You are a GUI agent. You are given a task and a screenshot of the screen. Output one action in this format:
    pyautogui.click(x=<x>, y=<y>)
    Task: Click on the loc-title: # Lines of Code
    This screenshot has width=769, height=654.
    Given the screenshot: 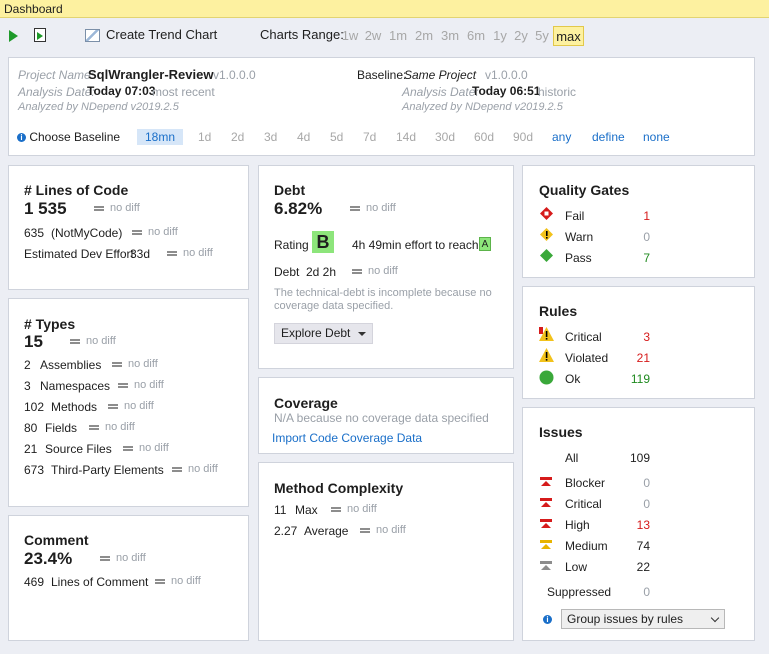 What is the action you would take?
    pyautogui.click(x=76, y=190)
    